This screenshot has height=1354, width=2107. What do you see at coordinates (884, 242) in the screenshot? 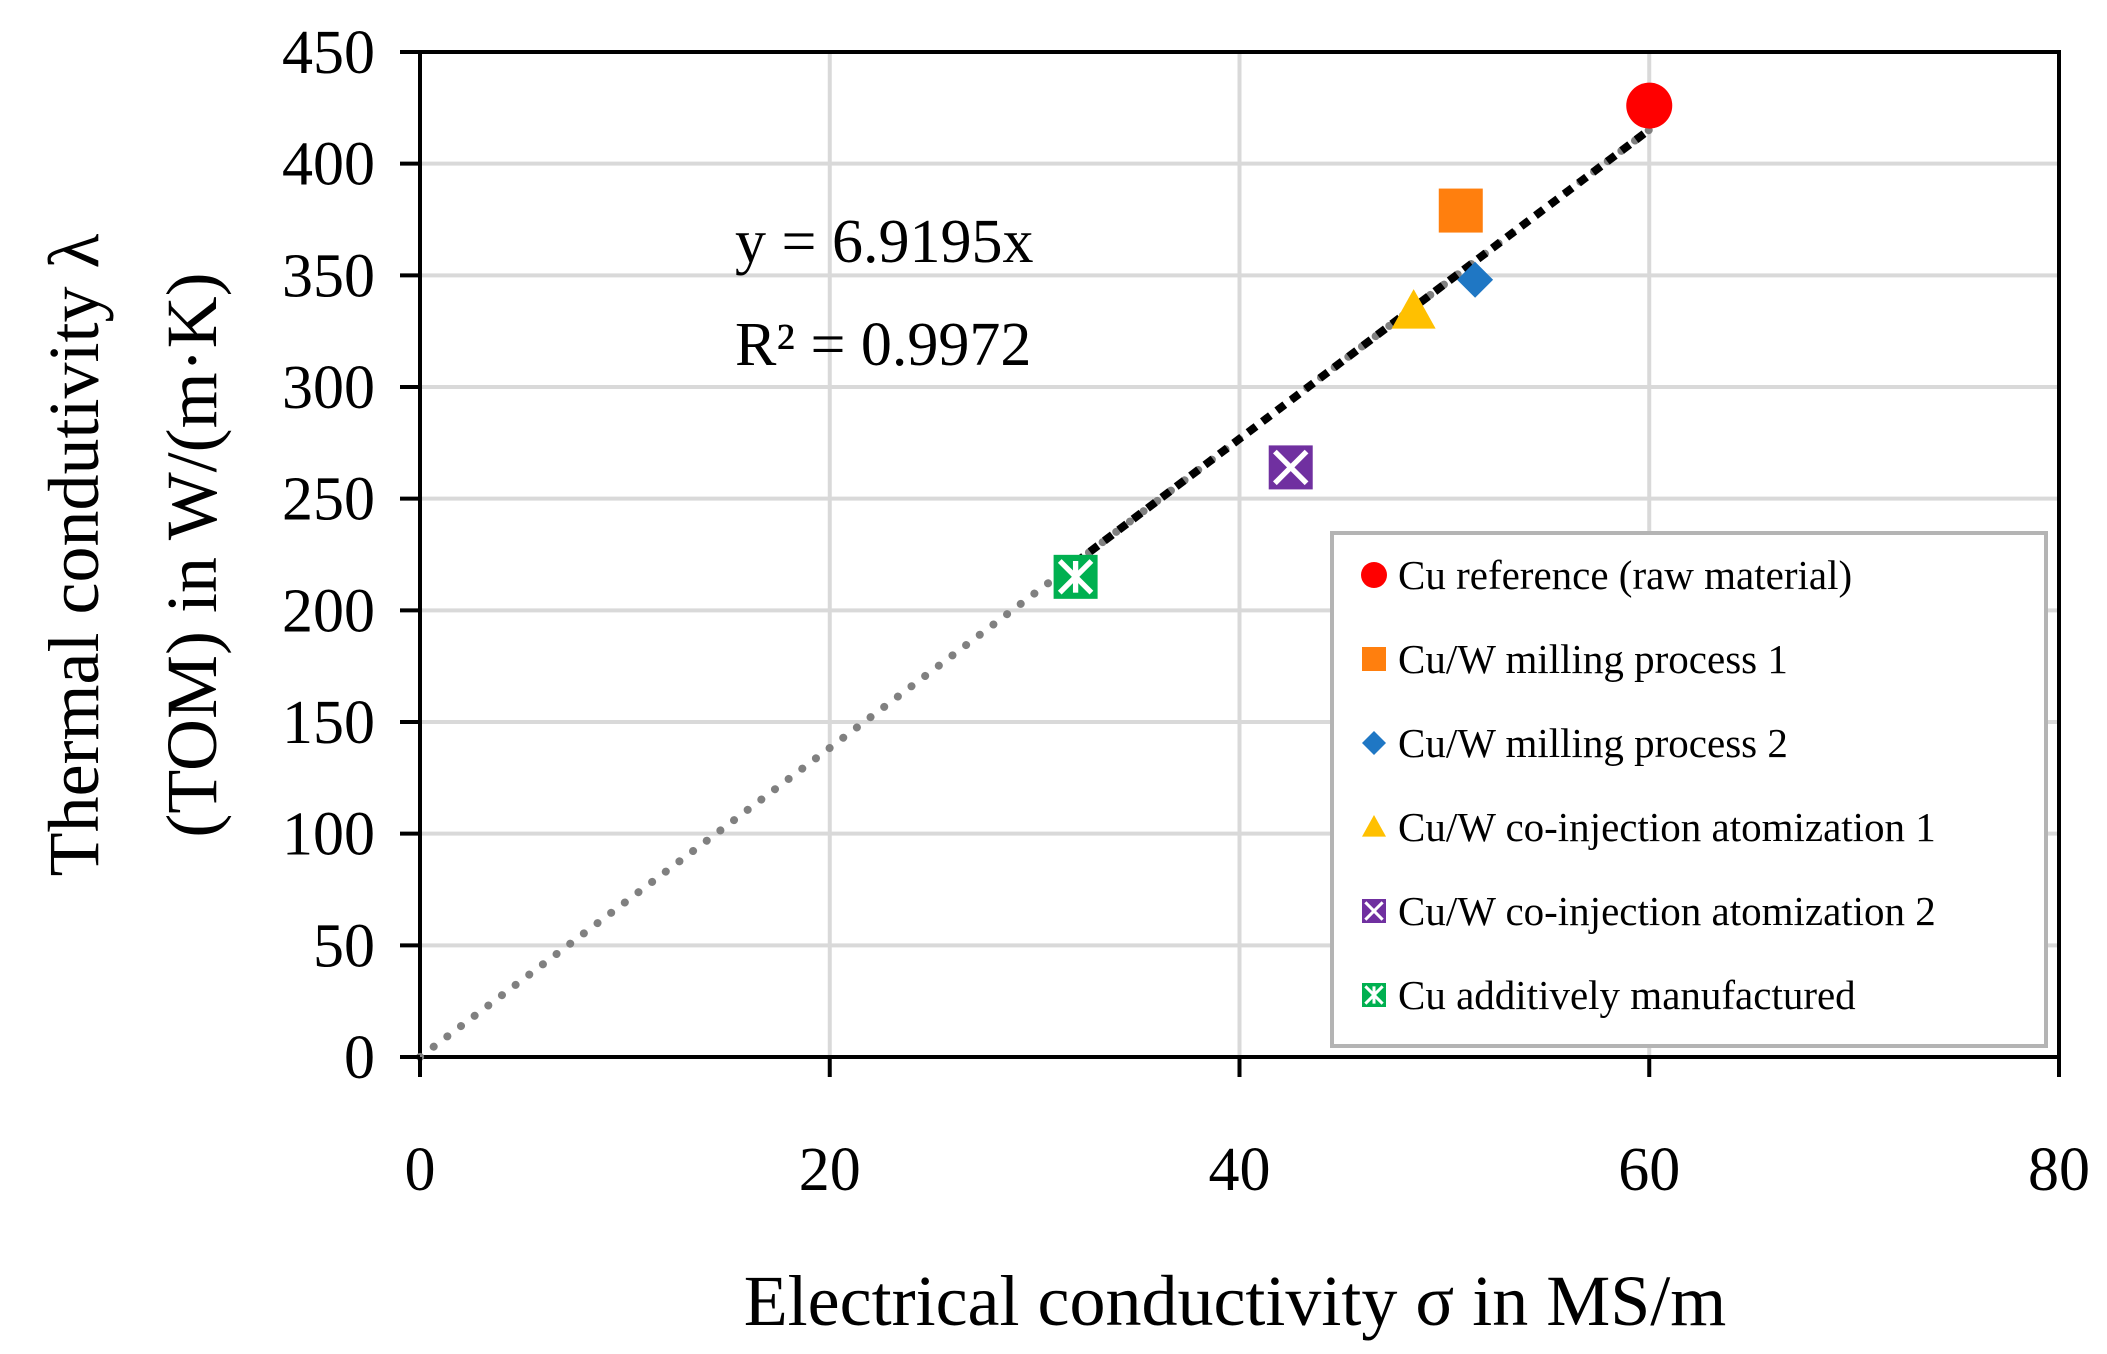
I see `trendline-equation: y = 6.9195x` at bounding box center [884, 242].